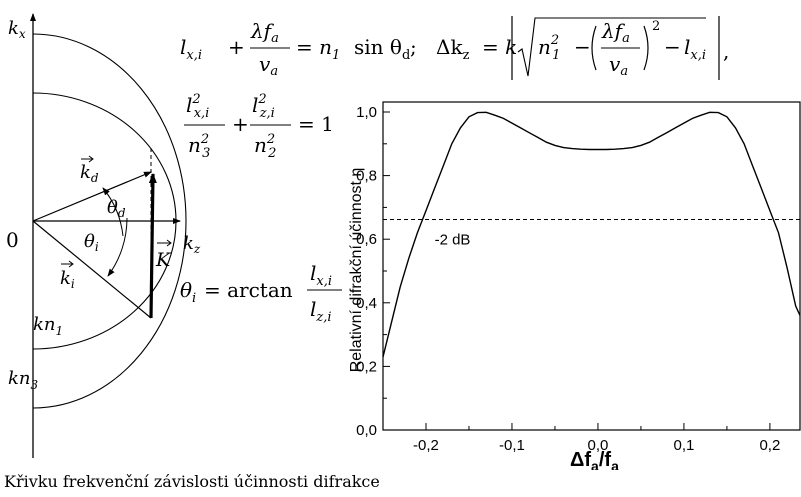  I want to click on x-axis-label: Δfa/fa, so click(594, 459).